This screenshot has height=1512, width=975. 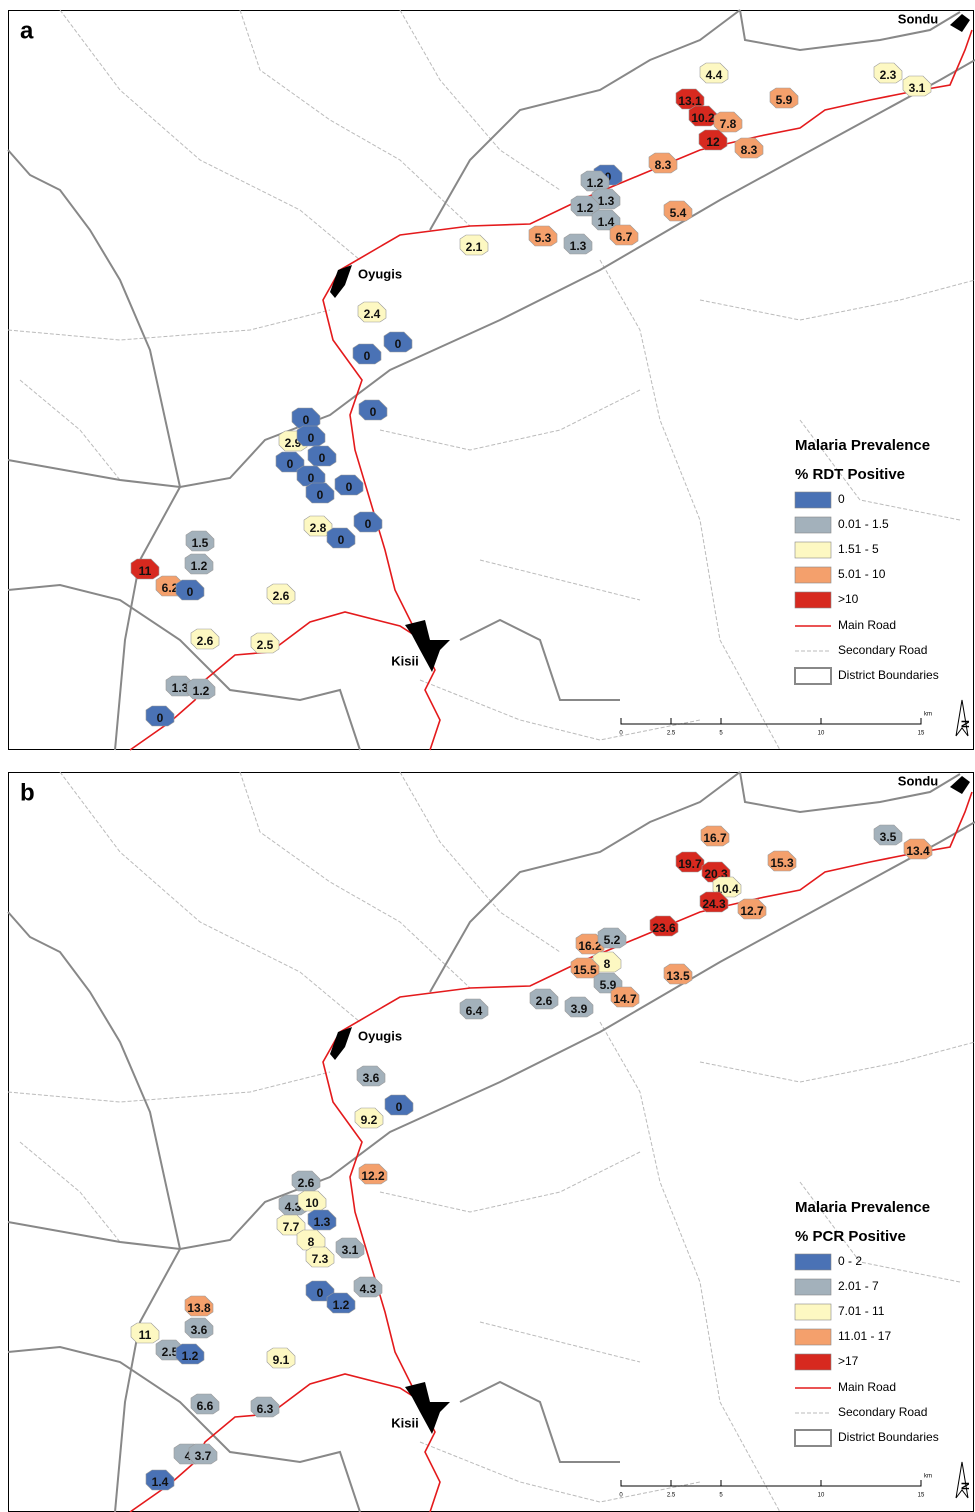 What do you see at coordinates (203, 1456) in the screenshot?
I see `cluster-label: 3.7` at bounding box center [203, 1456].